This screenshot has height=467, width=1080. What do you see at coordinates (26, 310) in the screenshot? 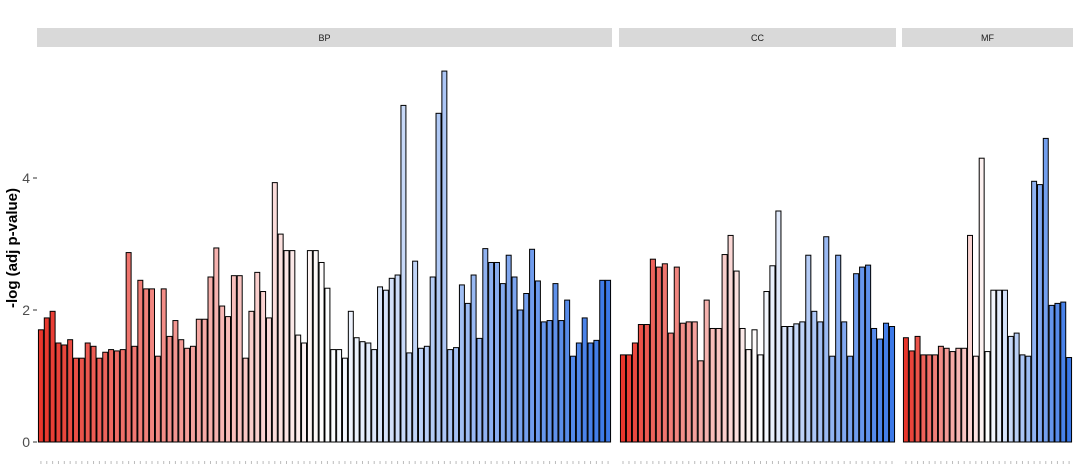
I see `y-tick-label: 2` at bounding box center [26, 310].